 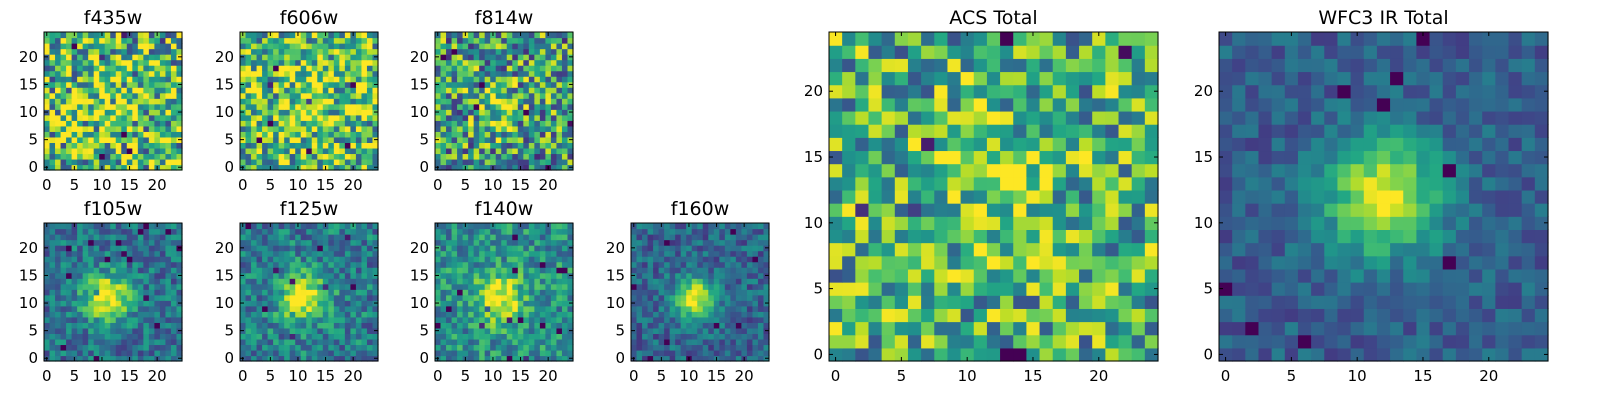 What do you see at coordinates (157, 185) in the screenshot?
I see `x-tick-label: 20` at bounding box center [157, 185].